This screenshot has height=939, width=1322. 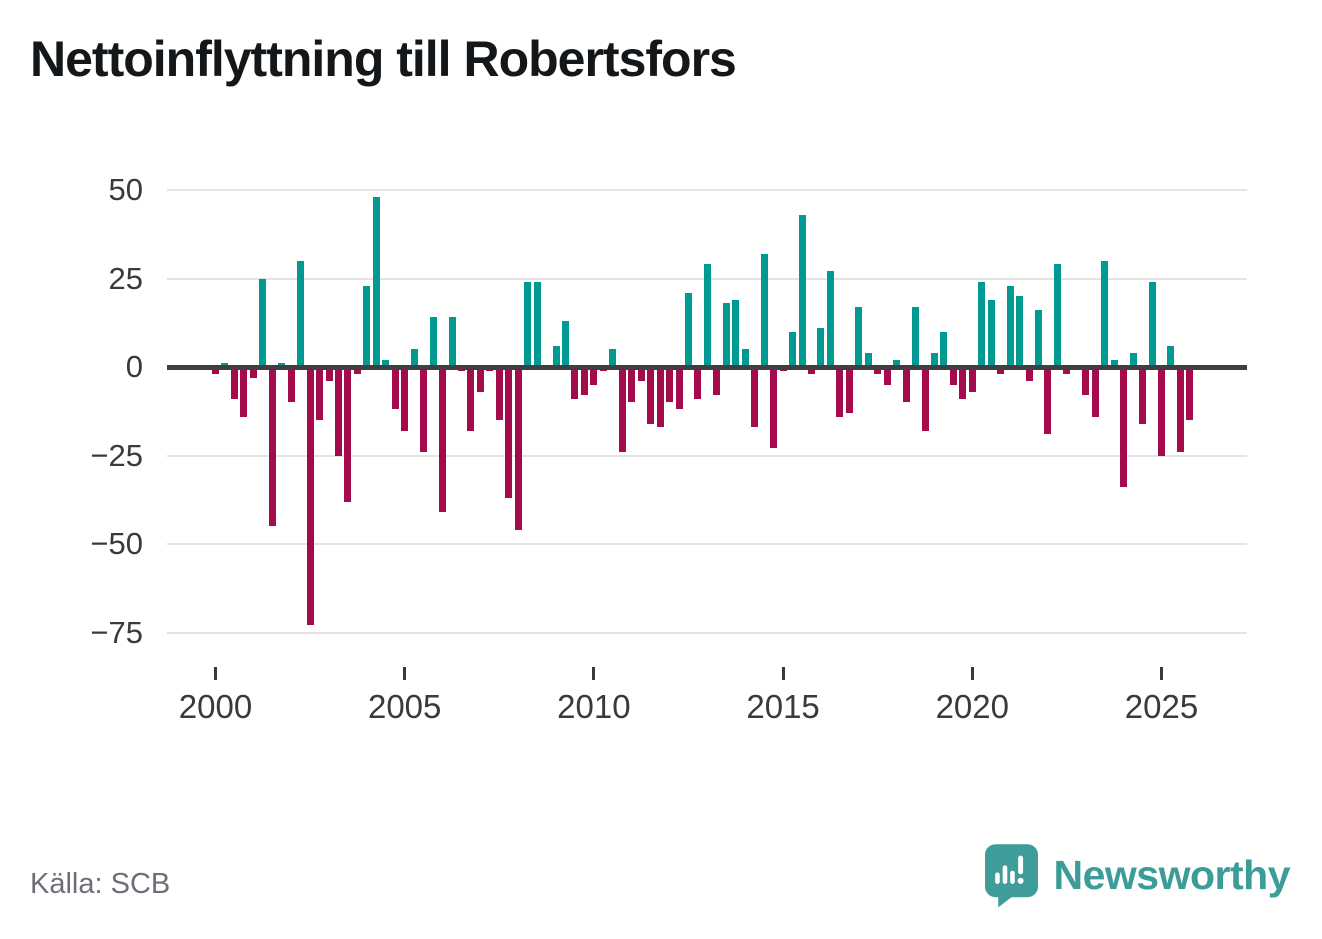 I want to click on bar-2011-Q3, so click(x=651, y=395).